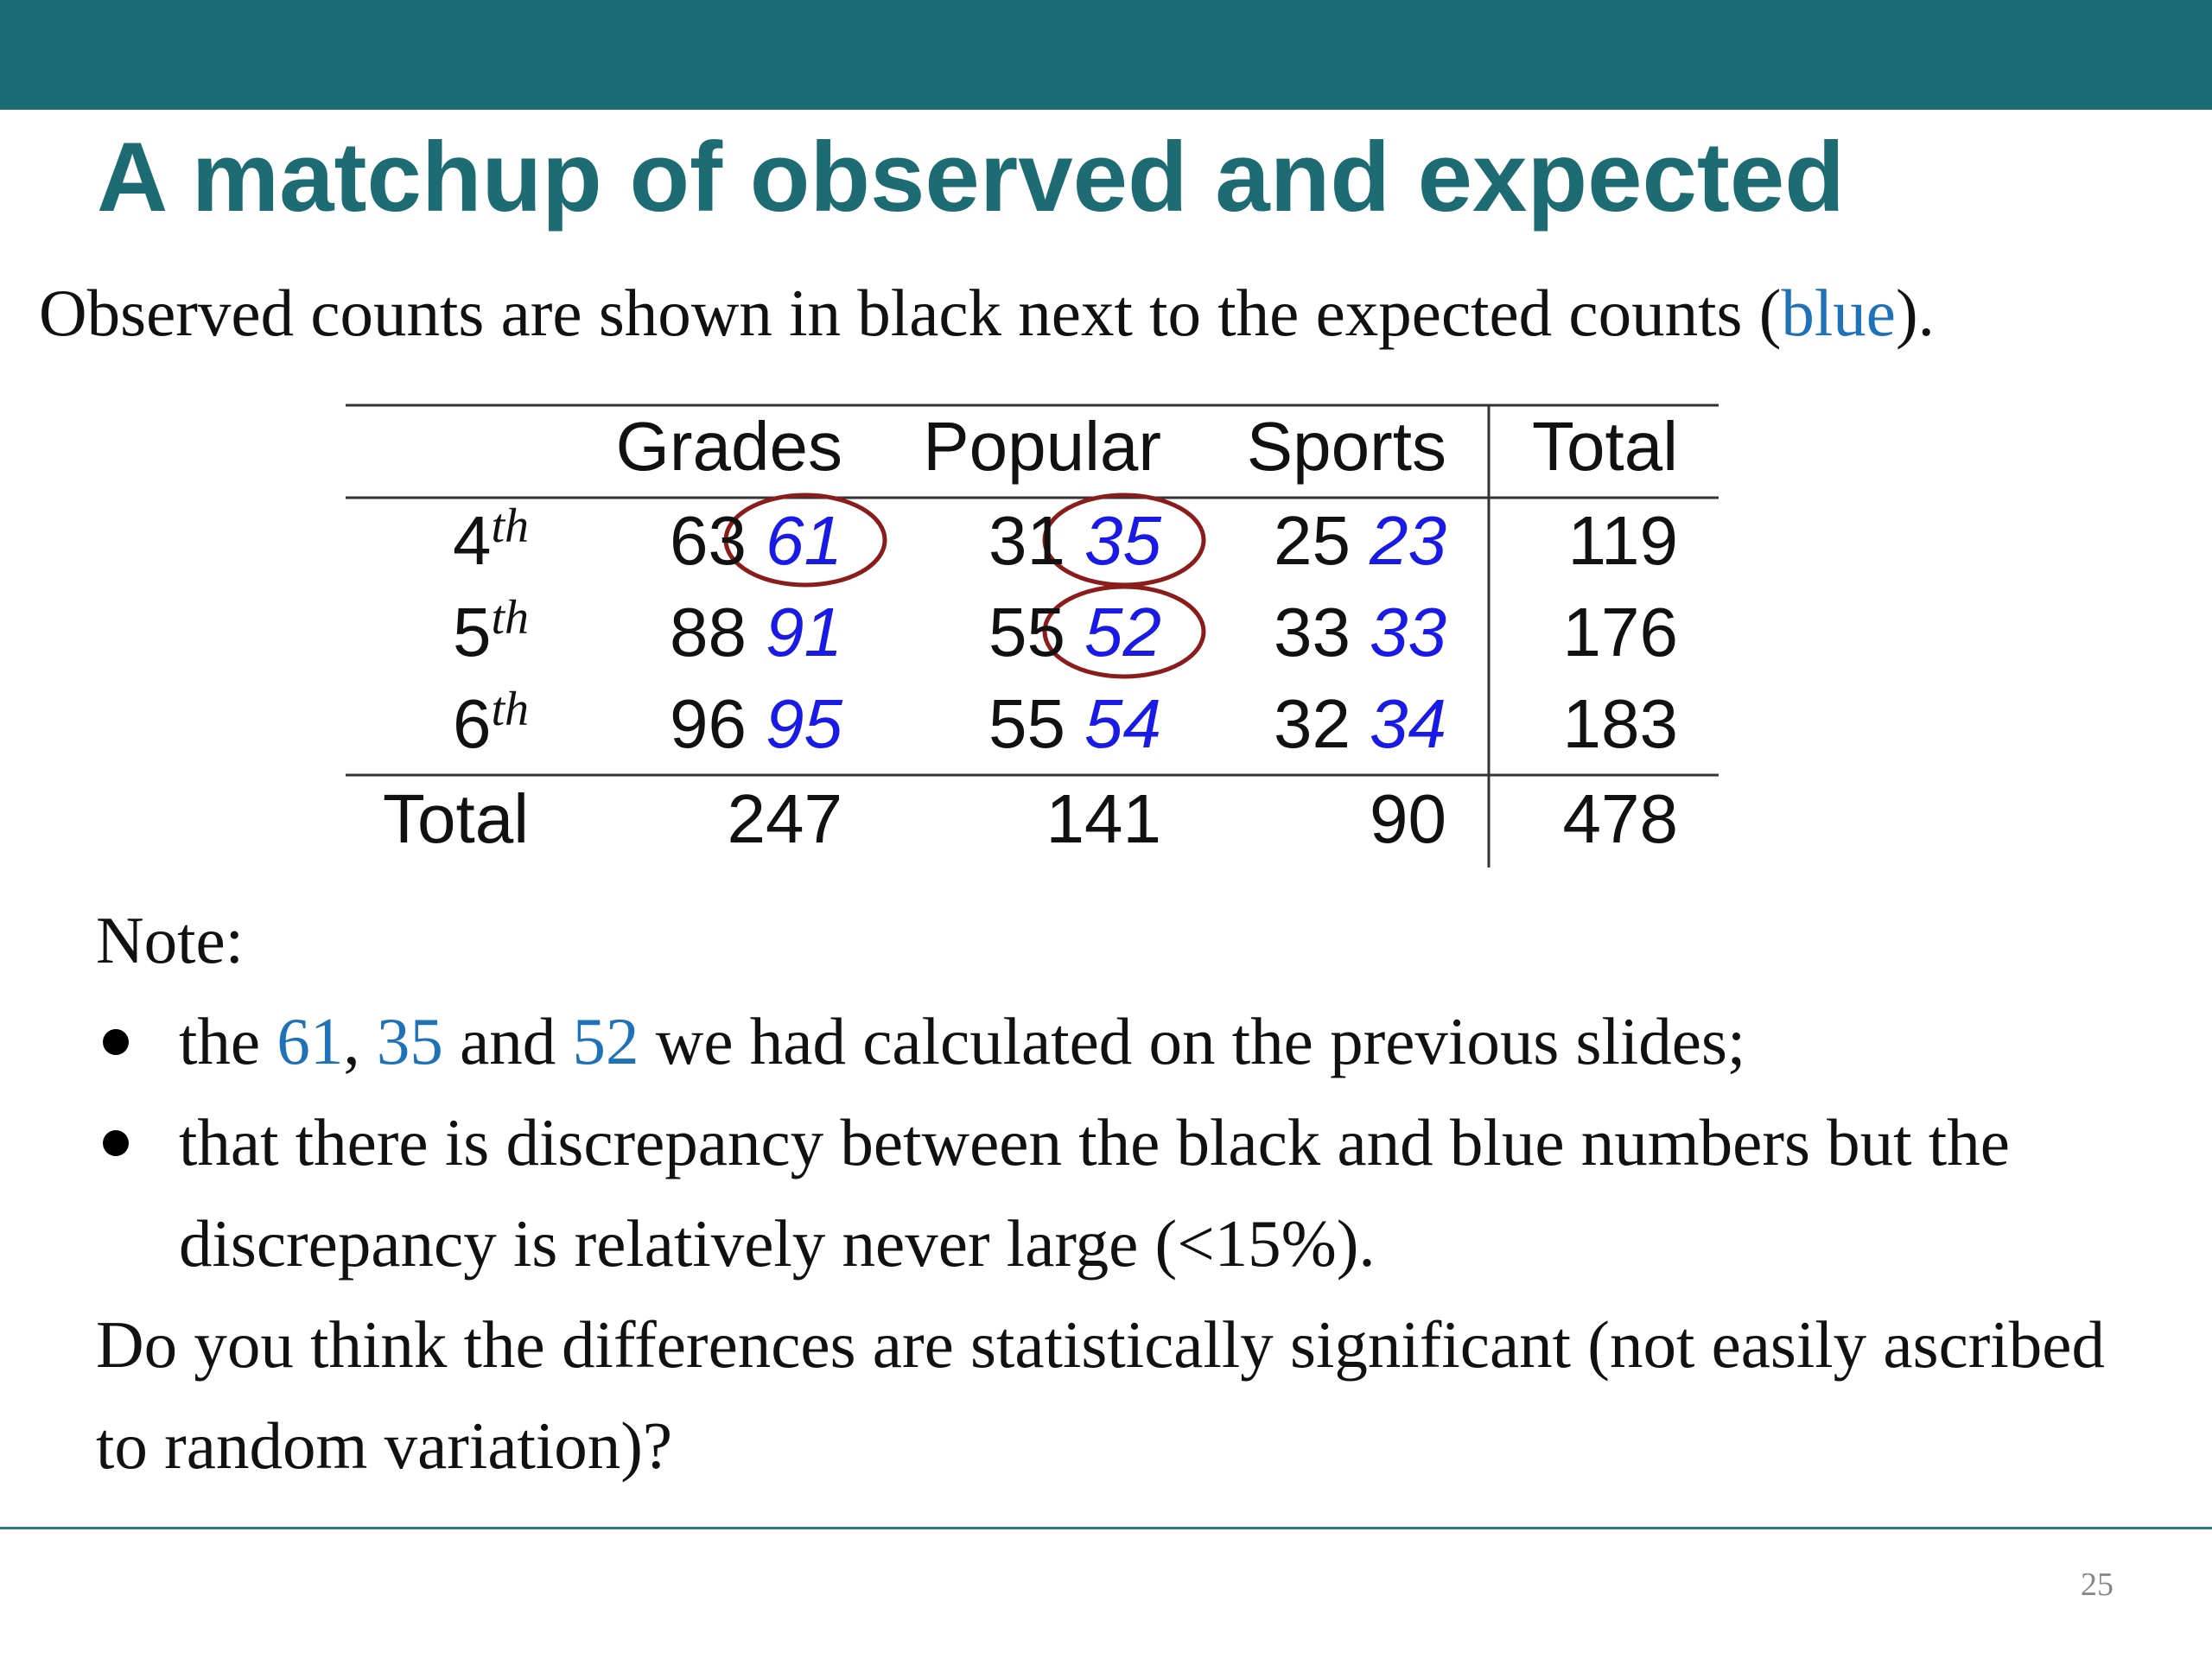 This screenshot has height=1659, width=2212. What do you see at coordinates (1312, 632) in the screenshot?
I see `observed-count: 33` at bounding box center [1312, 632].